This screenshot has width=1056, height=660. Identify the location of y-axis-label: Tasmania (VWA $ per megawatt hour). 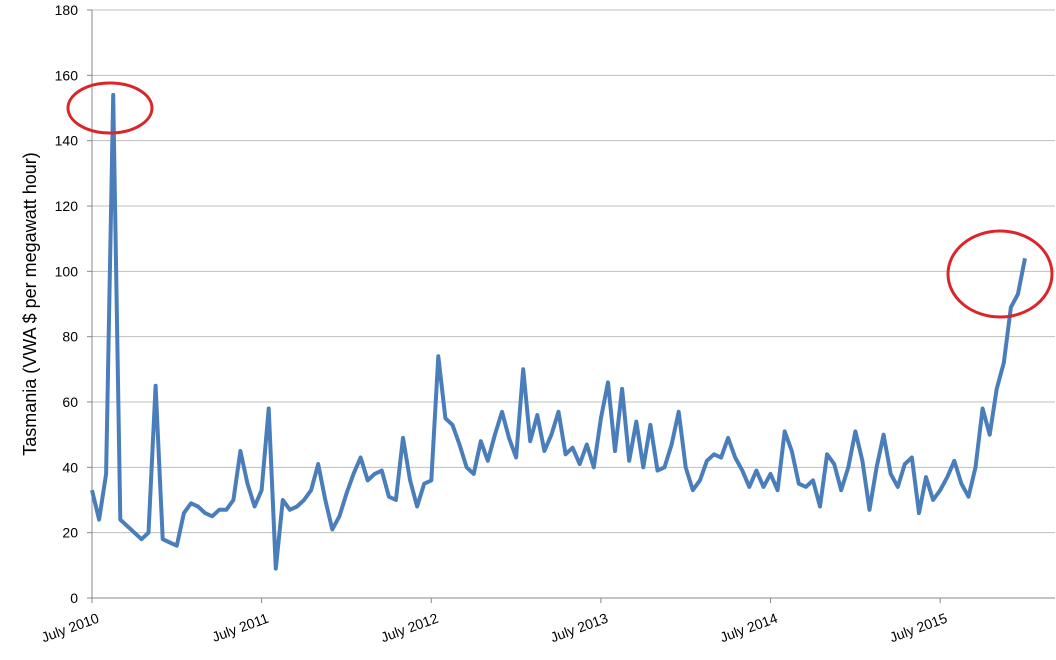
(30, 303).